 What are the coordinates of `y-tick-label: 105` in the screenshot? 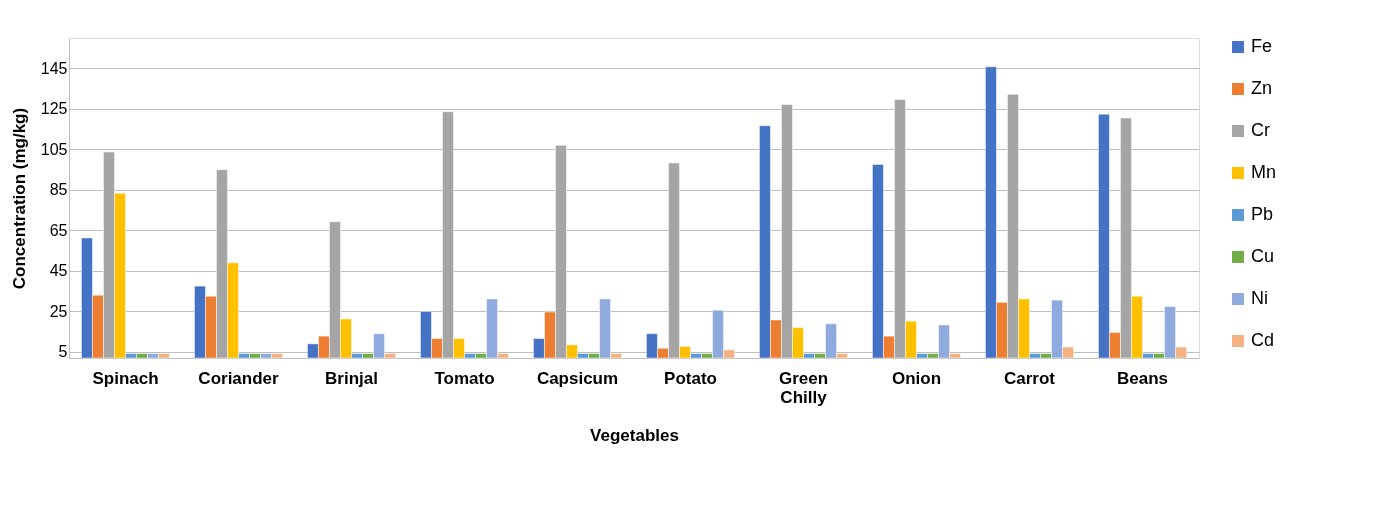 It's located at (54, 149).